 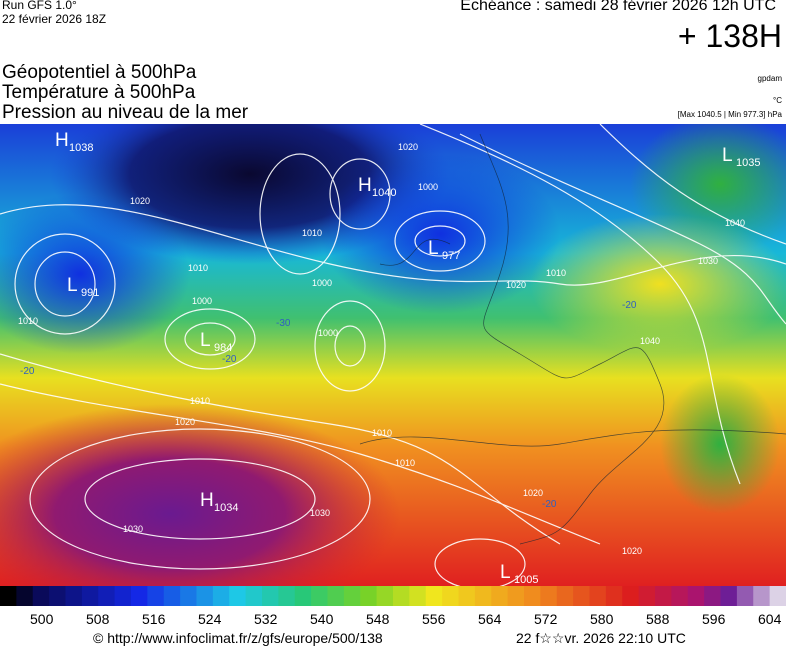 What do you see at coordinates (602, 619) in the screenshot?
I see `color-scale-label: 580` at bounding box center [602, 619].